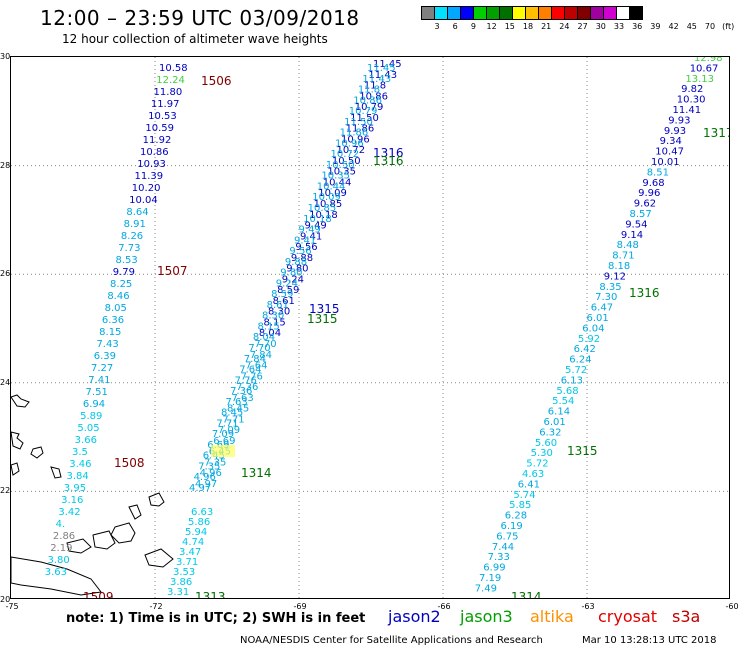 The image size is (740, 650). Describe the element at coordinates (675, 131) in the screenshot. I see `wave-height-value: 9.93` at that location.